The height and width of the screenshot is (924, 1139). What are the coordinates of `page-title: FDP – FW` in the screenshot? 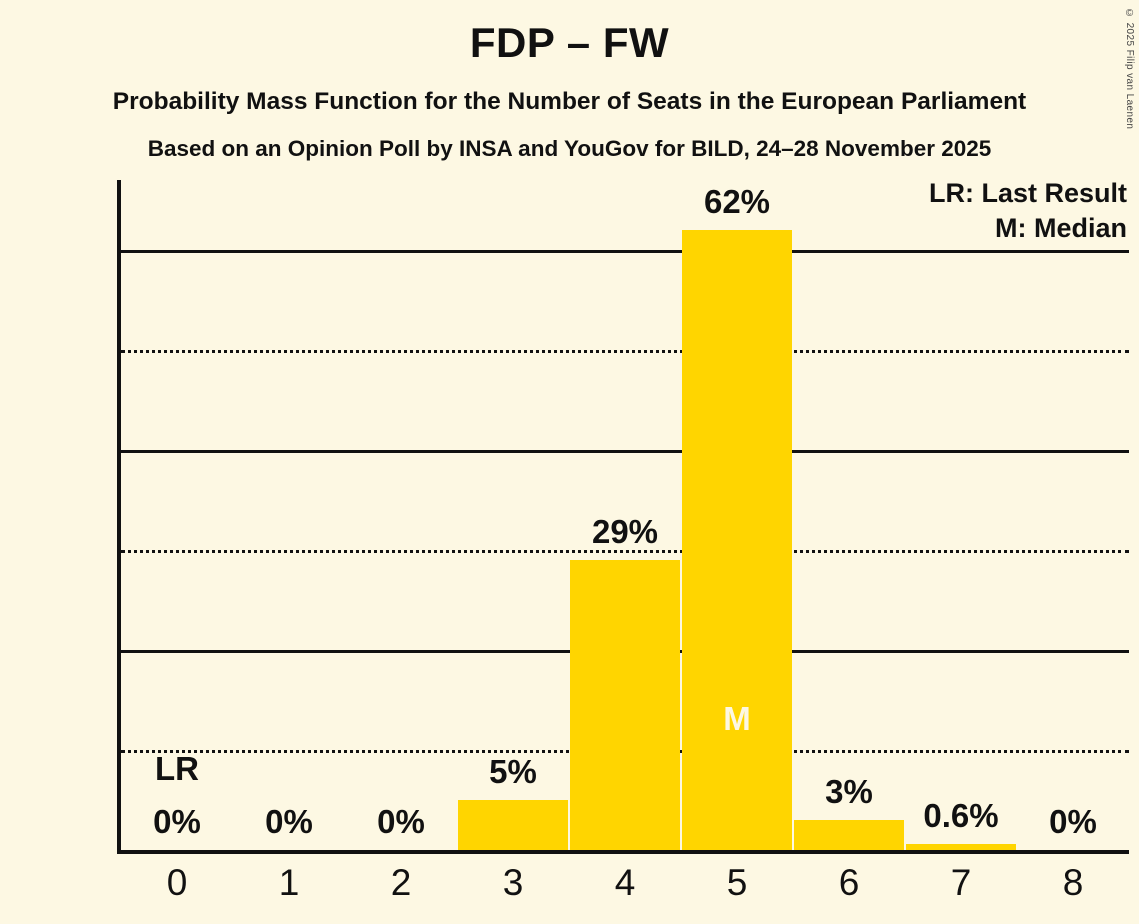 It's located at (569, 42).